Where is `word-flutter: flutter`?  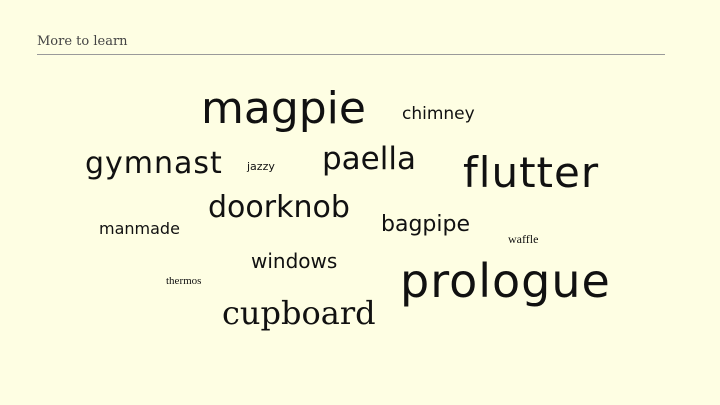 word-flutter: flutter is located at coordinates (531, 172).